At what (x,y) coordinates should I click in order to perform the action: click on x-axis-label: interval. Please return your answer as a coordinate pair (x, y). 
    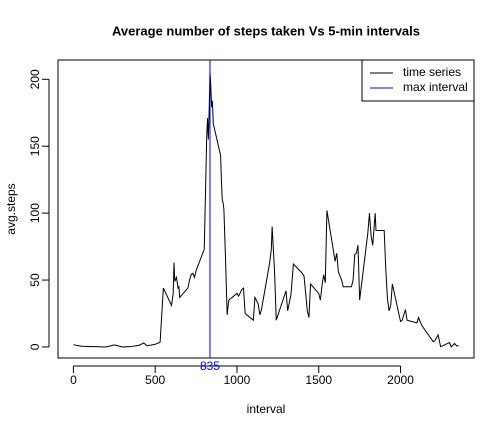
    Looking at the image, I should click on (266, 409).